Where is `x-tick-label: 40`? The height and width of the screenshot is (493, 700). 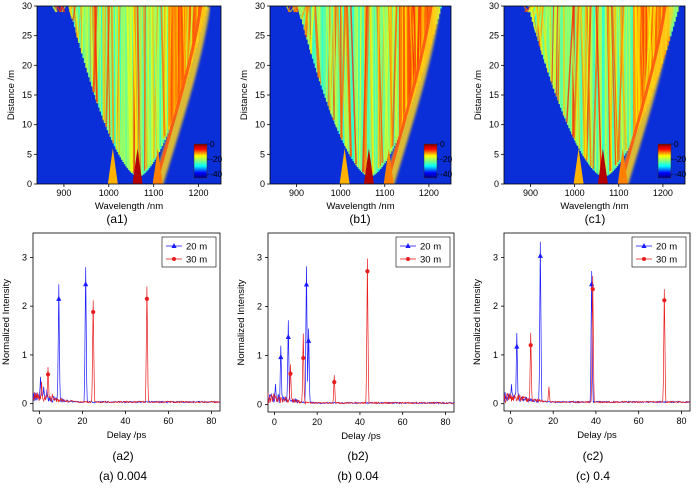 x-tick-label: 40 is located at coordinates (125, 421).